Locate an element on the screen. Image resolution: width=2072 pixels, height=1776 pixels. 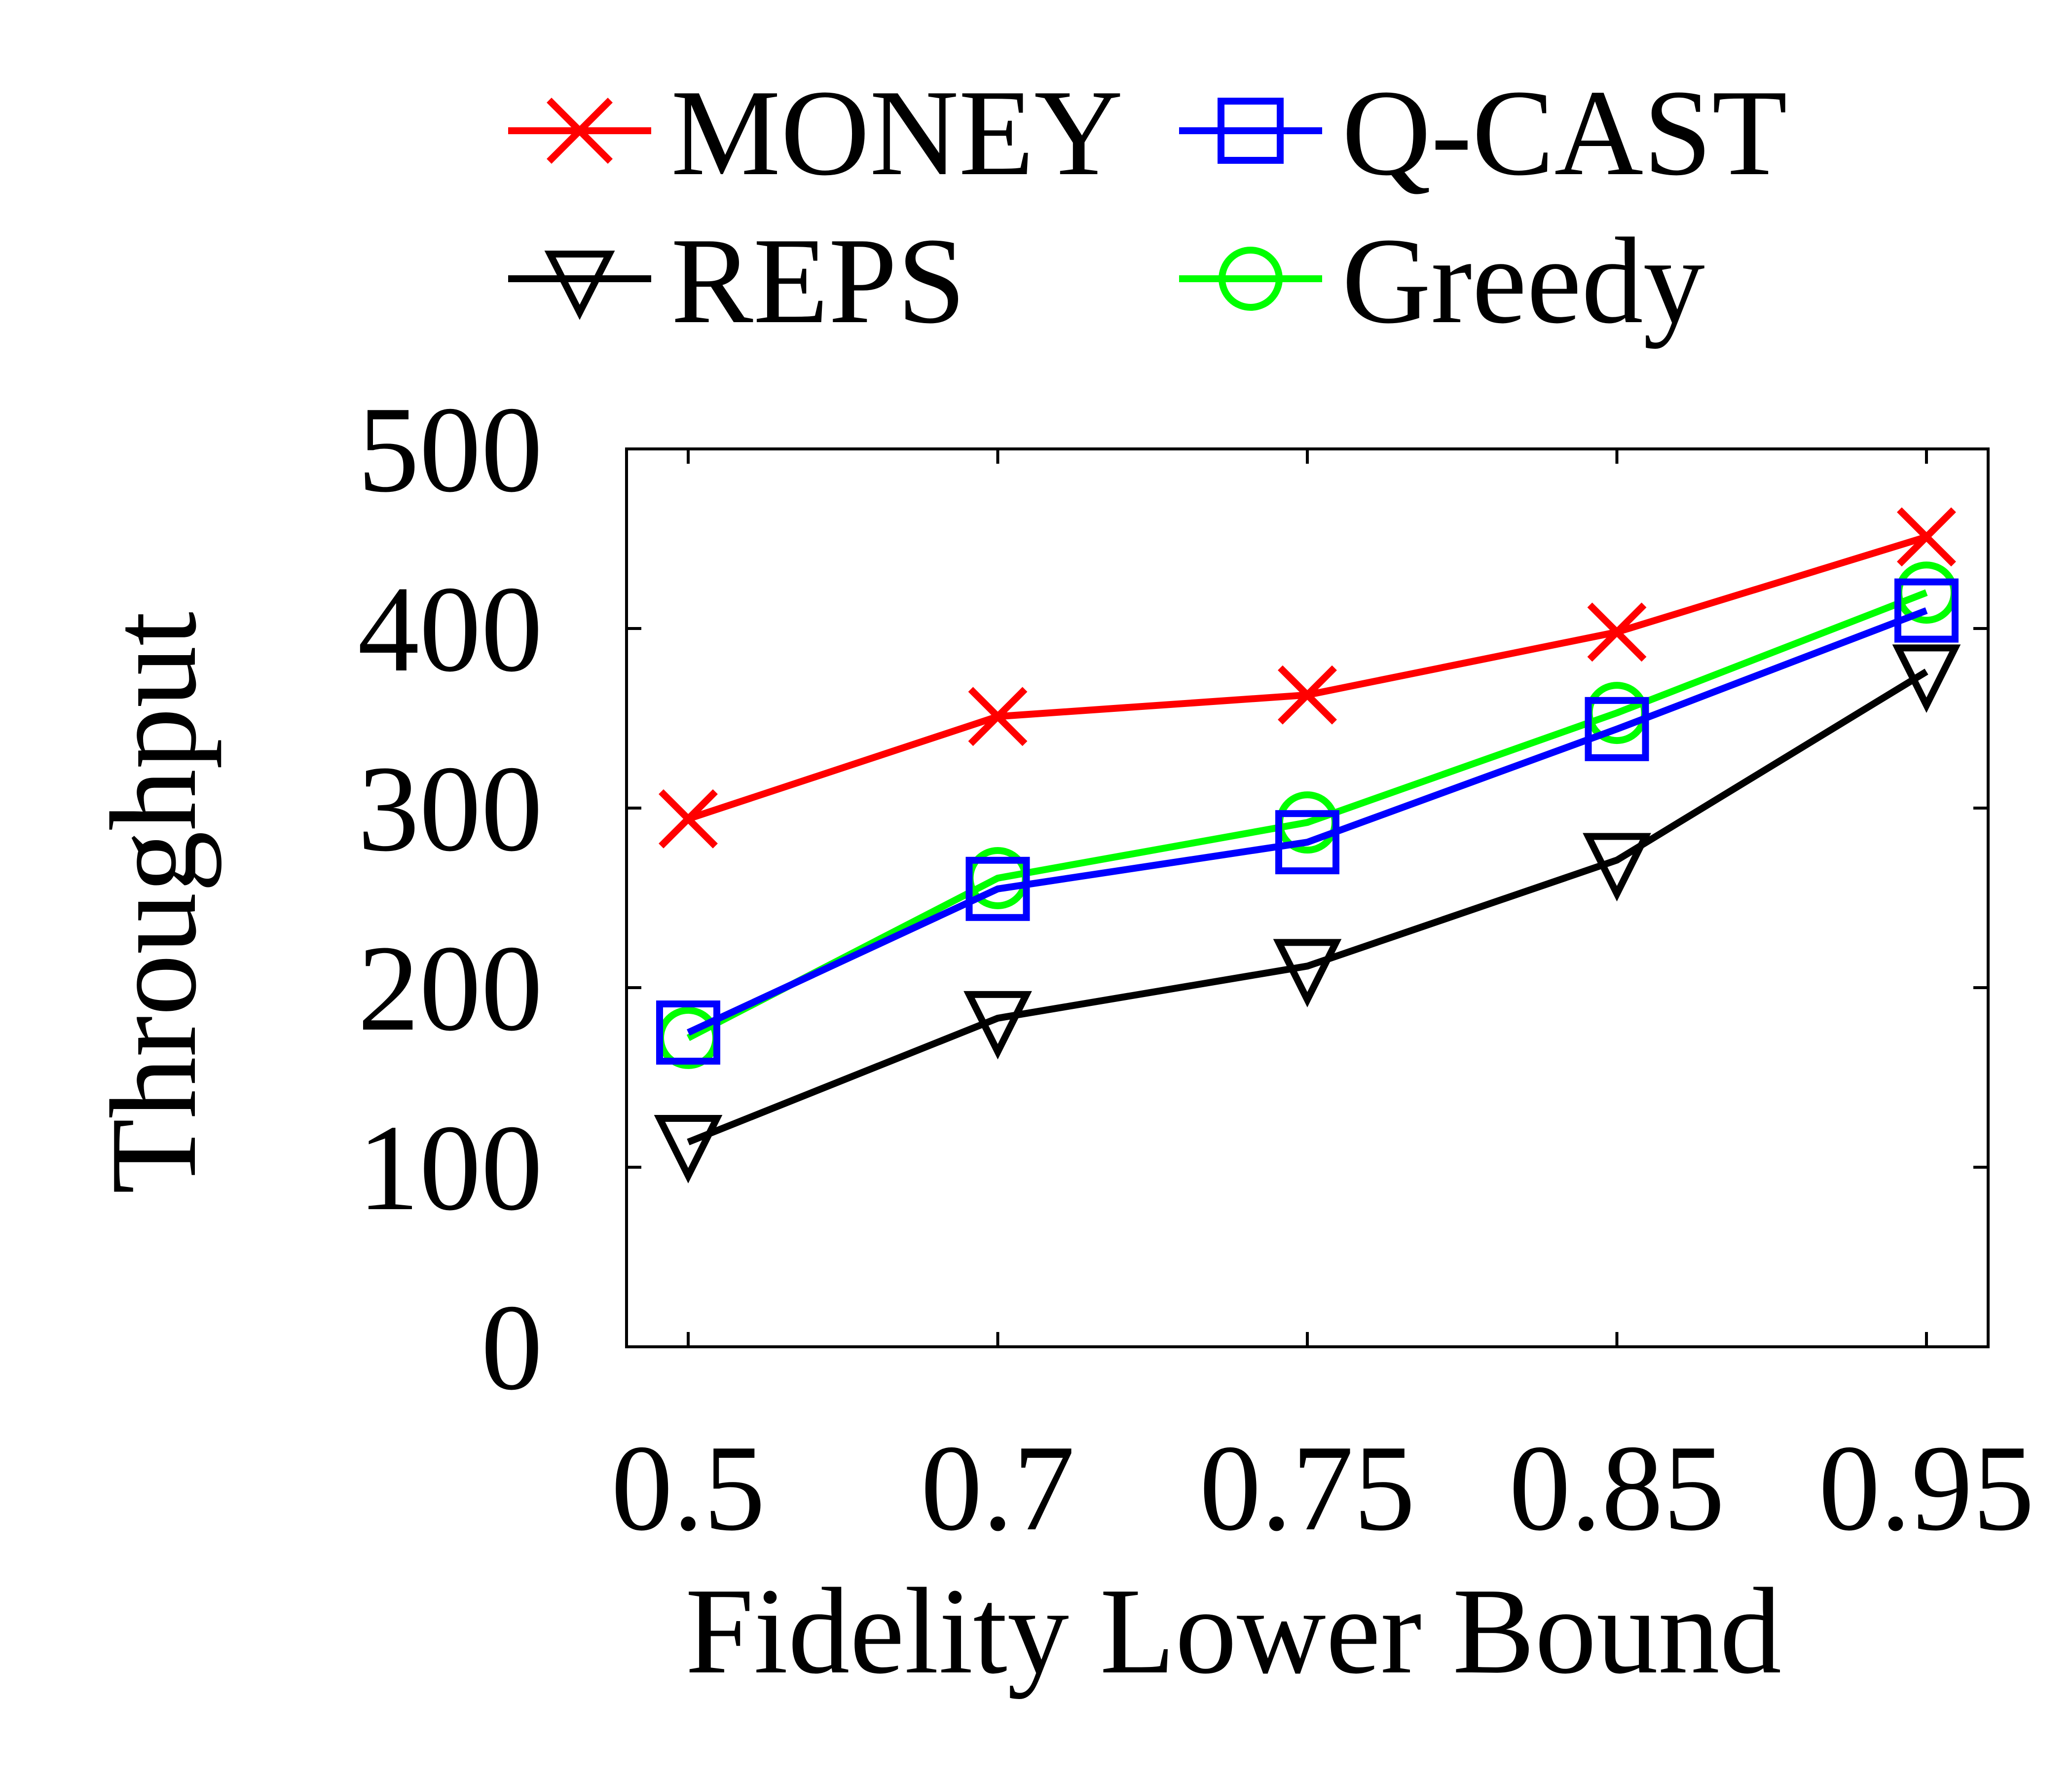
x-tick-label-0.7: 0.7 is located at coordinates (998, 1488).